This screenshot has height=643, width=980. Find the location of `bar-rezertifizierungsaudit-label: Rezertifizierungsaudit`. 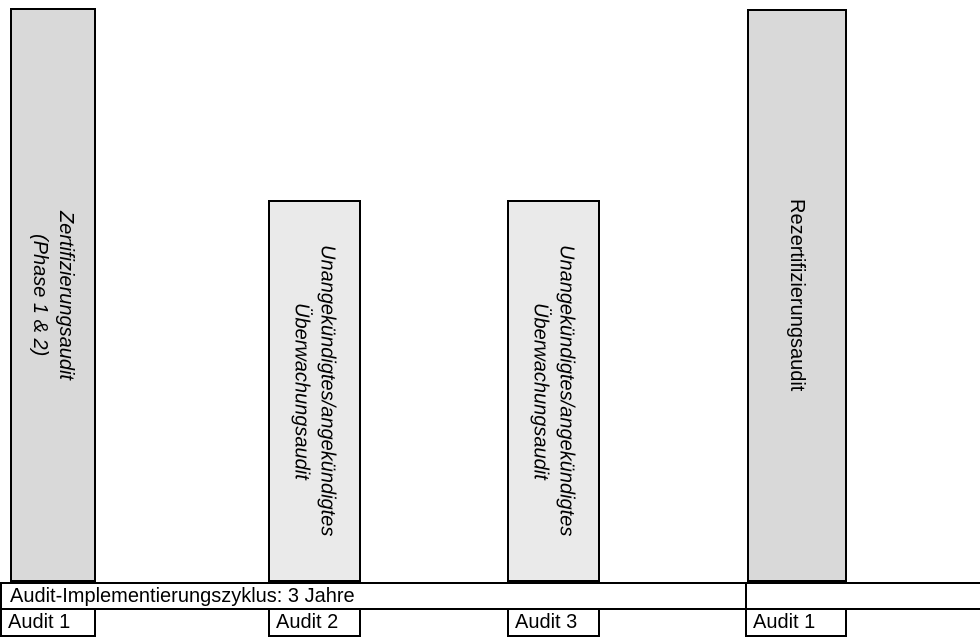

bar-rezertifizierungsaudit-label: Rezertifizierungsaudit is located at coordinates (797, 295).